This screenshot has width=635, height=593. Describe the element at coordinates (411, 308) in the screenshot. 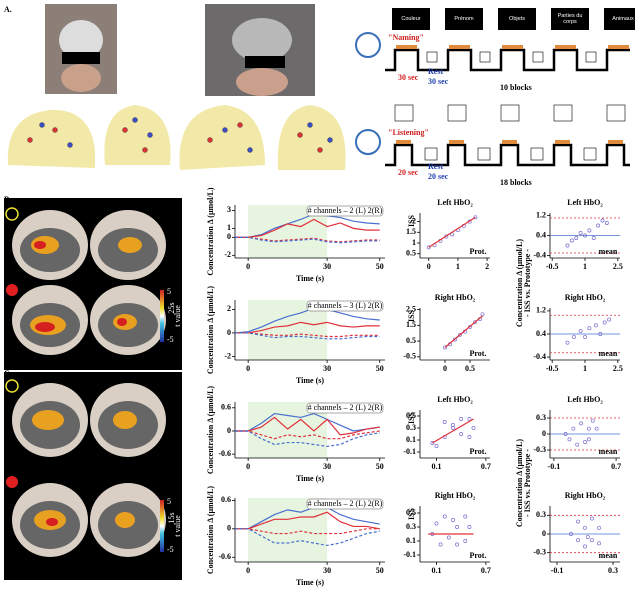

I see `y-tick-label: 2.5` at that location.